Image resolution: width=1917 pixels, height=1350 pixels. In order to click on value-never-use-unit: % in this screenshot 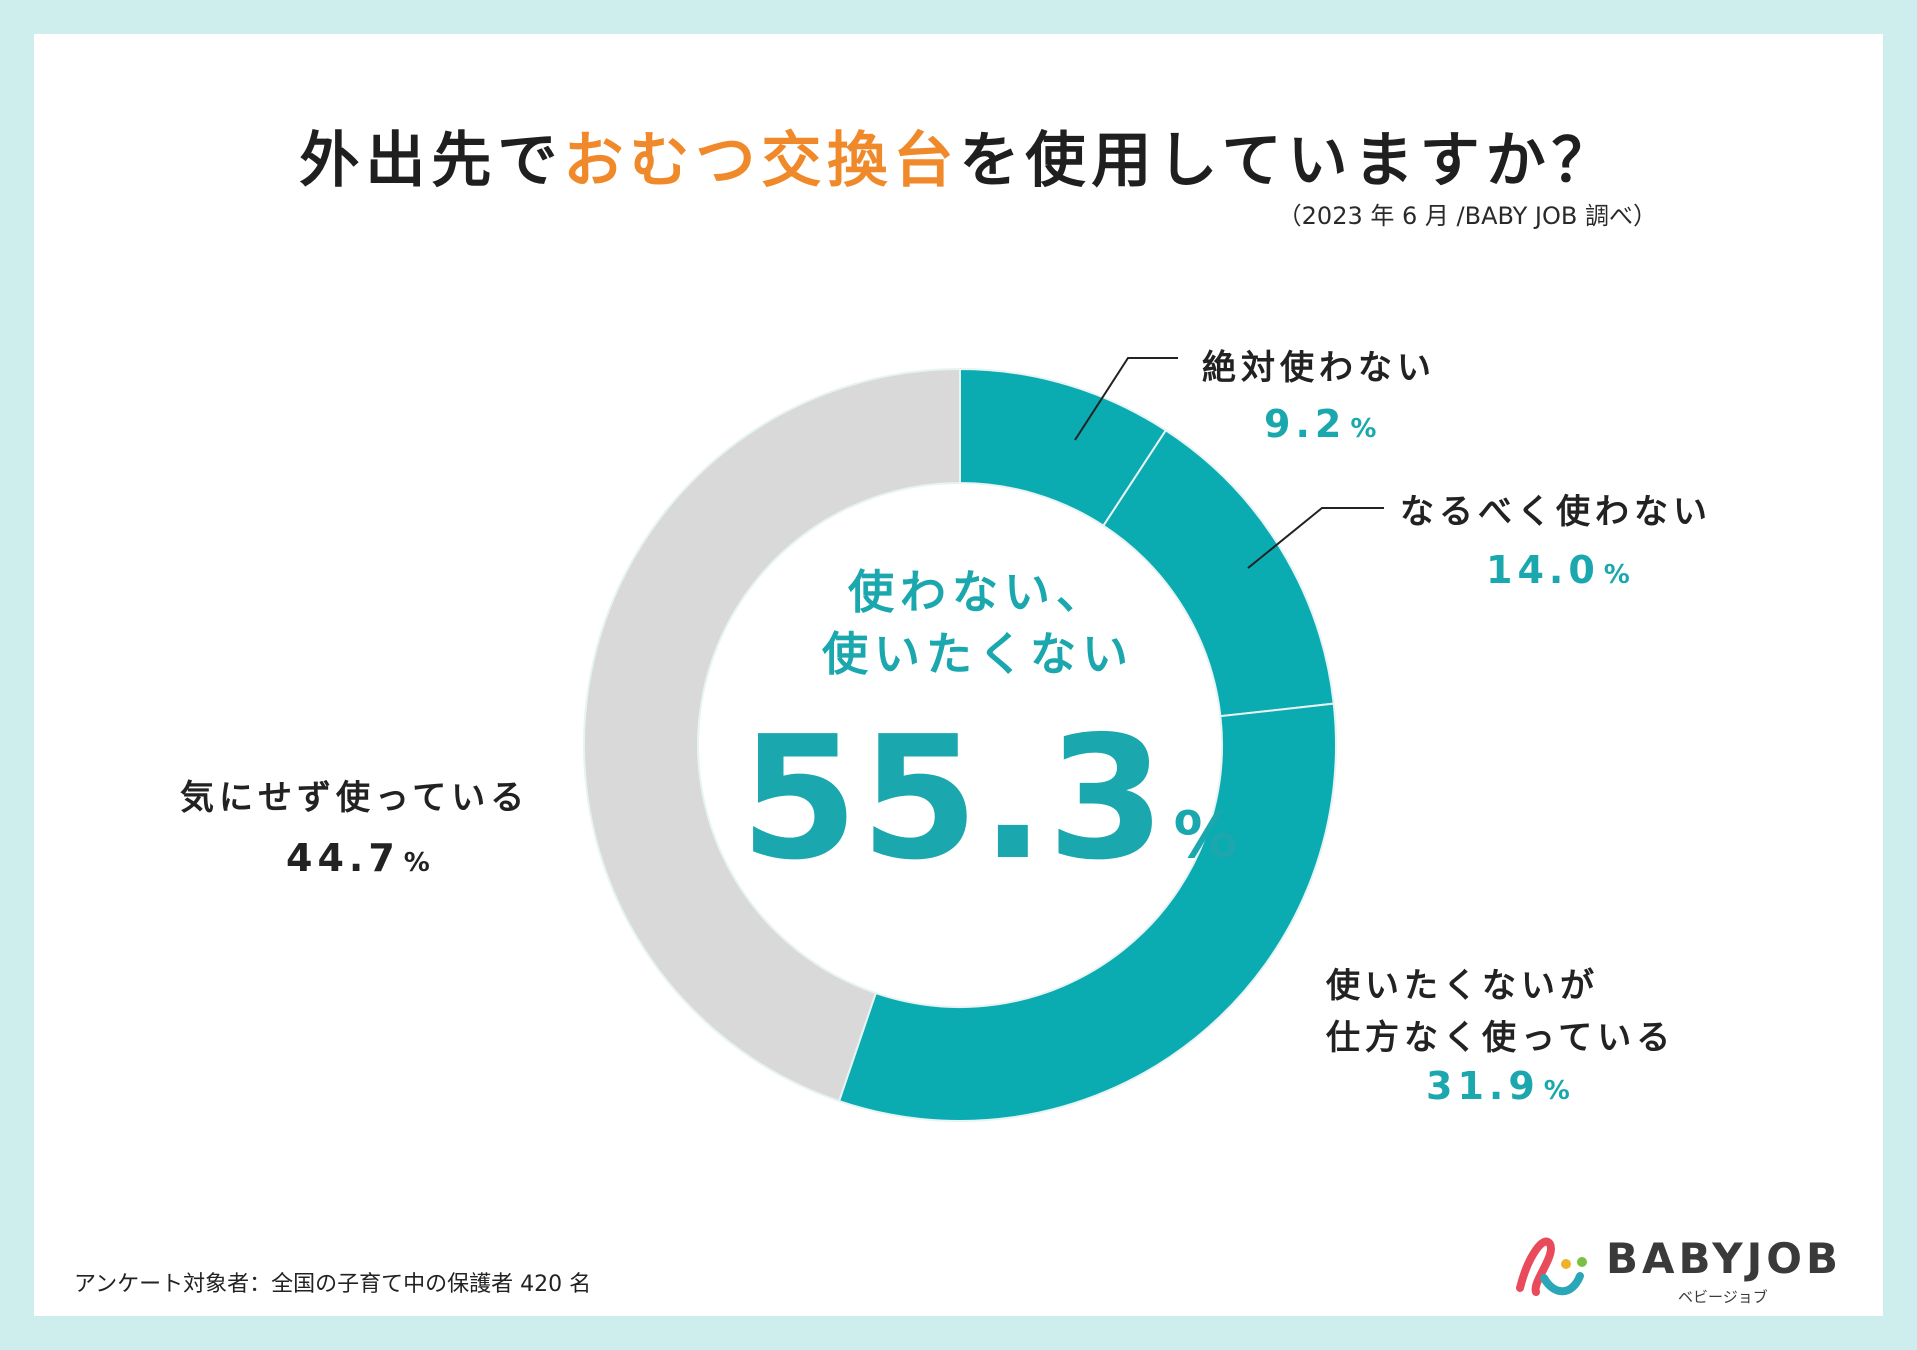, I will do `click(1366, 429)`.